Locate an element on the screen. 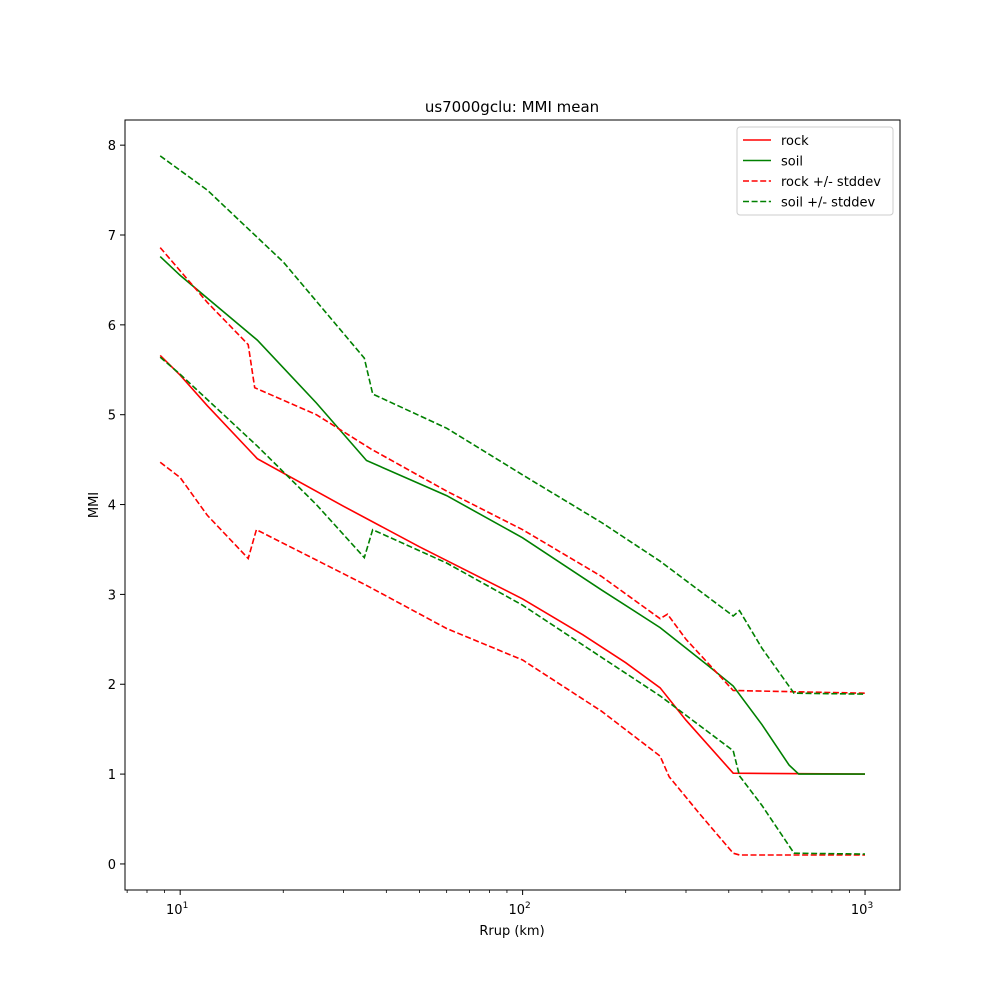  x-tick-label: 10¹ is located at coordinates (177, 909).